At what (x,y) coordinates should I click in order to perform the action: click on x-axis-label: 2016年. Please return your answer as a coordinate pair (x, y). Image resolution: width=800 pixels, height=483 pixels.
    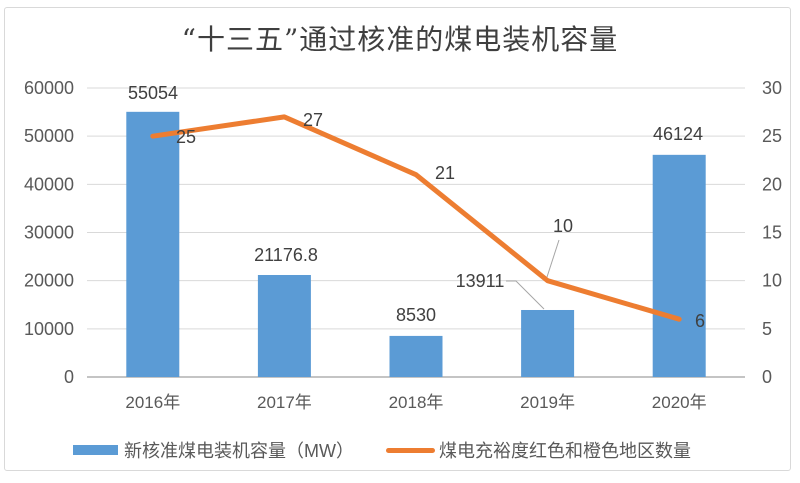
    Looking at the image, I should click on (152, 402).